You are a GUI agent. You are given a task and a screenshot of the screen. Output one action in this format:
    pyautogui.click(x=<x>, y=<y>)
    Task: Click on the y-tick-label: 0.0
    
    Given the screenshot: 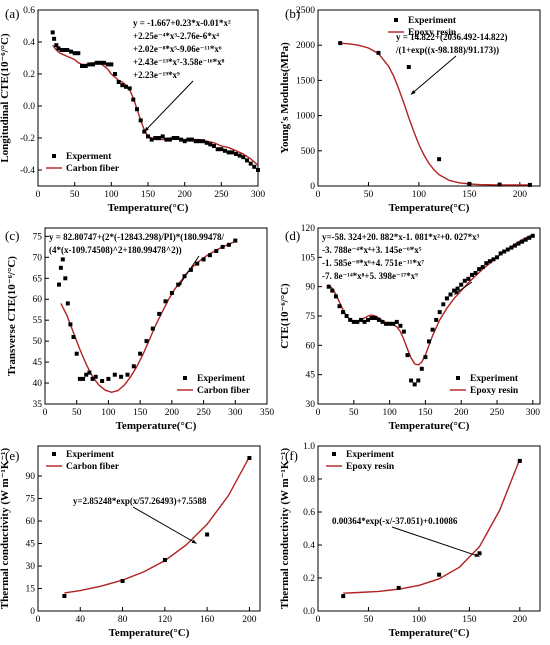 What is the action you would take?
    pyautogui.click(x=29, y=107)
    